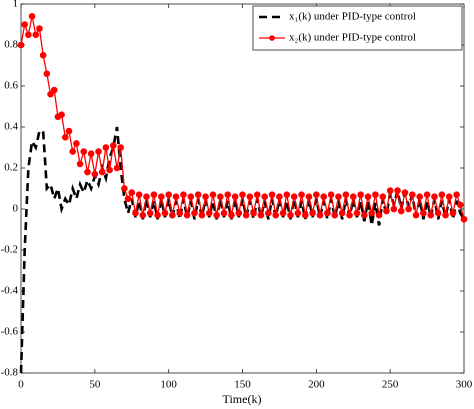  What do you see at coordinates (11, 127) in the screenshot?
I see `y-tick-label: 0.4` at bounding box center [11, 127].